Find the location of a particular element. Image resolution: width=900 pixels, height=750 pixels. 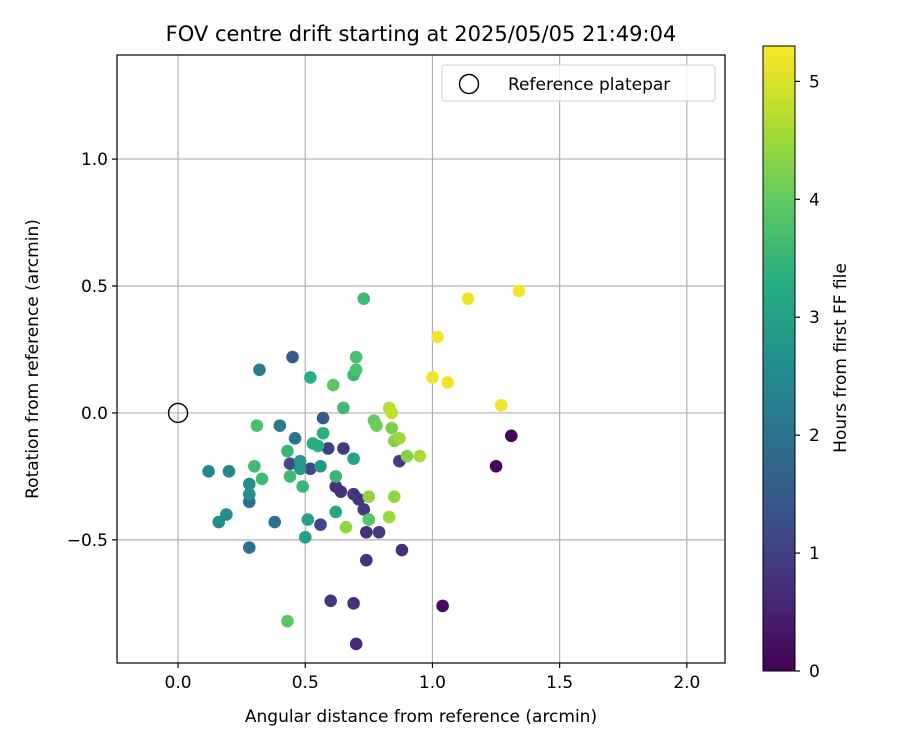

legend-entry-reference: Reference platepar is located at coordinates (589, 85).